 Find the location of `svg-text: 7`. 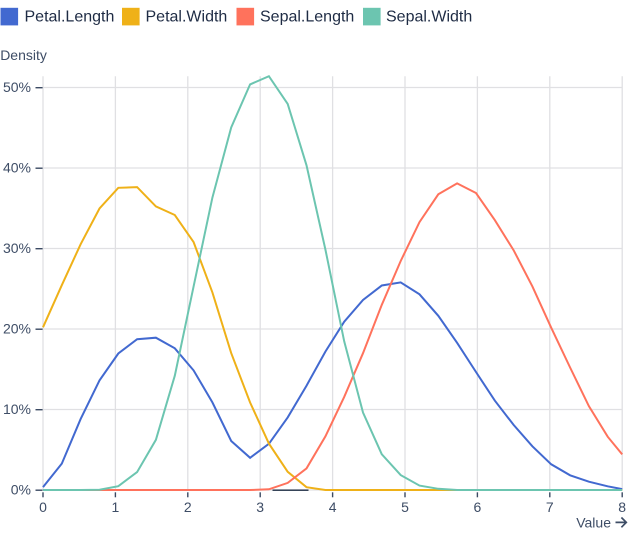

svg-text: 7 is located at coordinates (550, 507).